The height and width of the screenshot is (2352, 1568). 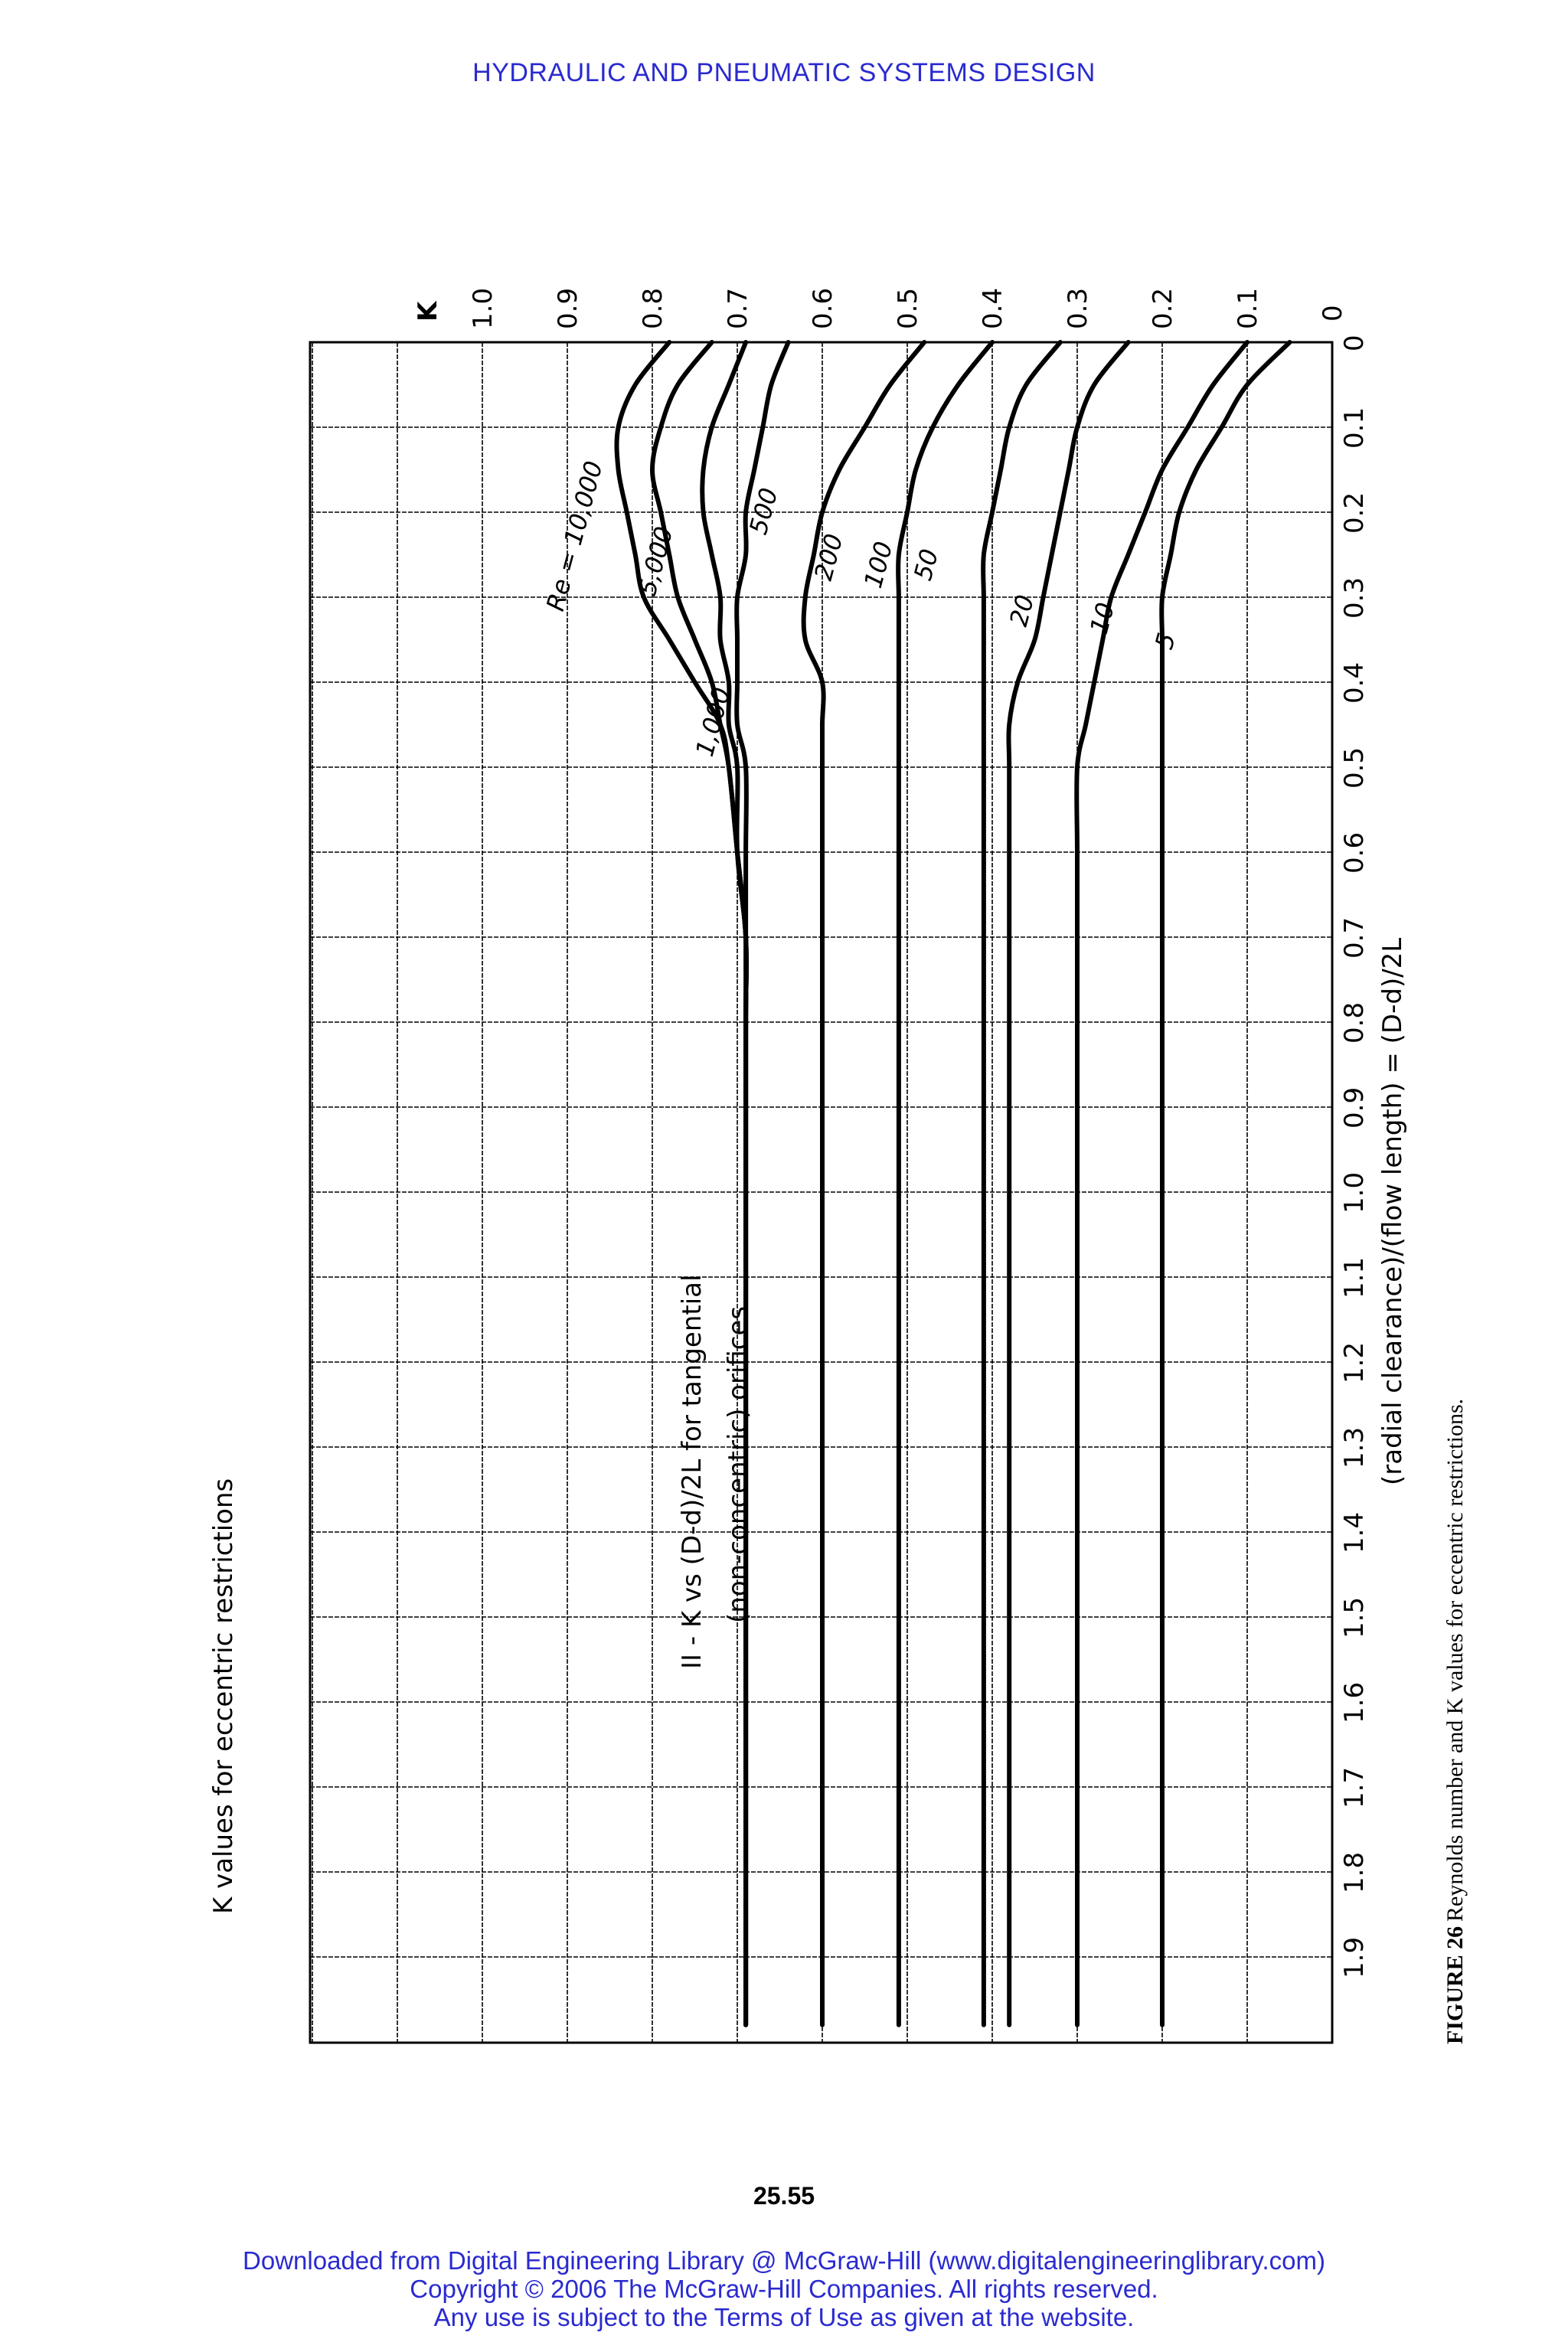 What do you see at coordinates (1354, 938) in the screenshot?
I see `x-tick-label: 0.7` at bounding box center [1354, 938].